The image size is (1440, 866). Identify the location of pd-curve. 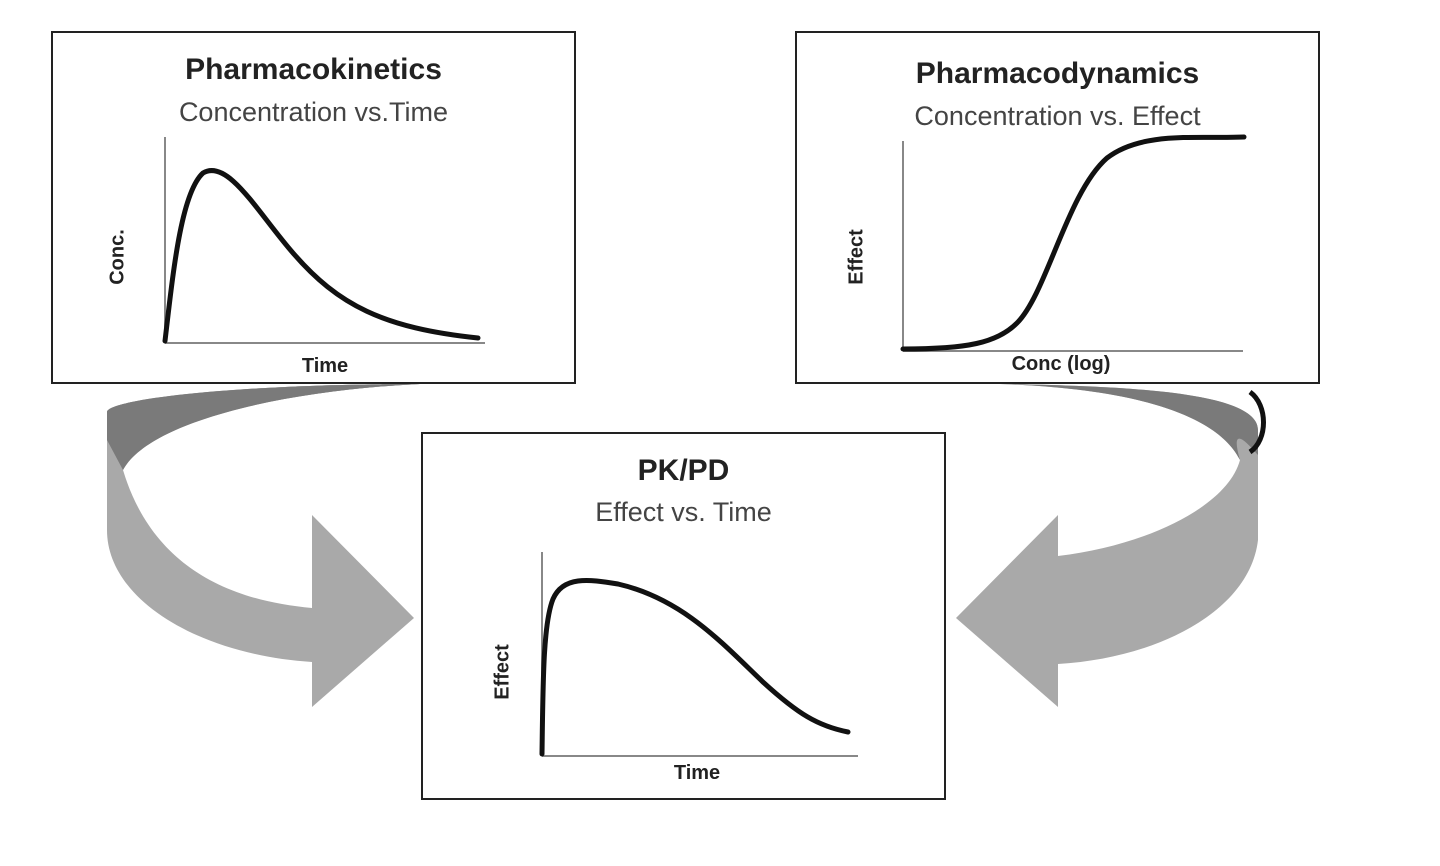
(1073, 243).